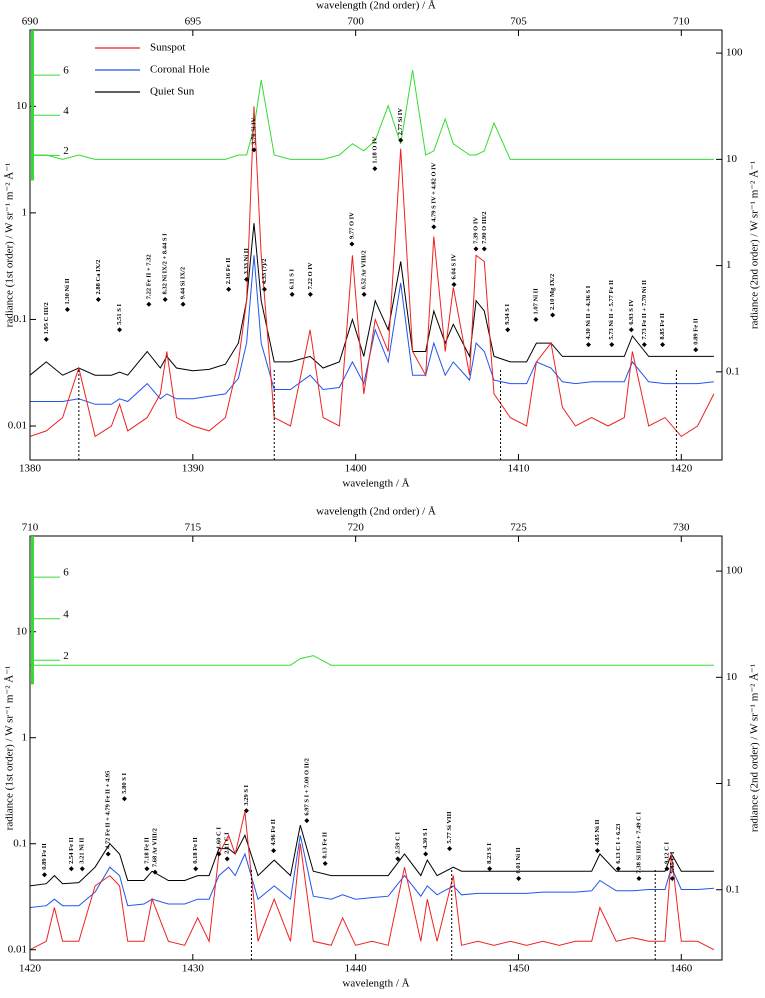 This screenshot has height=998, width=765. Describe the element at coordinates (246, 261) in the screenshot. I see `line-label: 3.33 Ni II` at that location.